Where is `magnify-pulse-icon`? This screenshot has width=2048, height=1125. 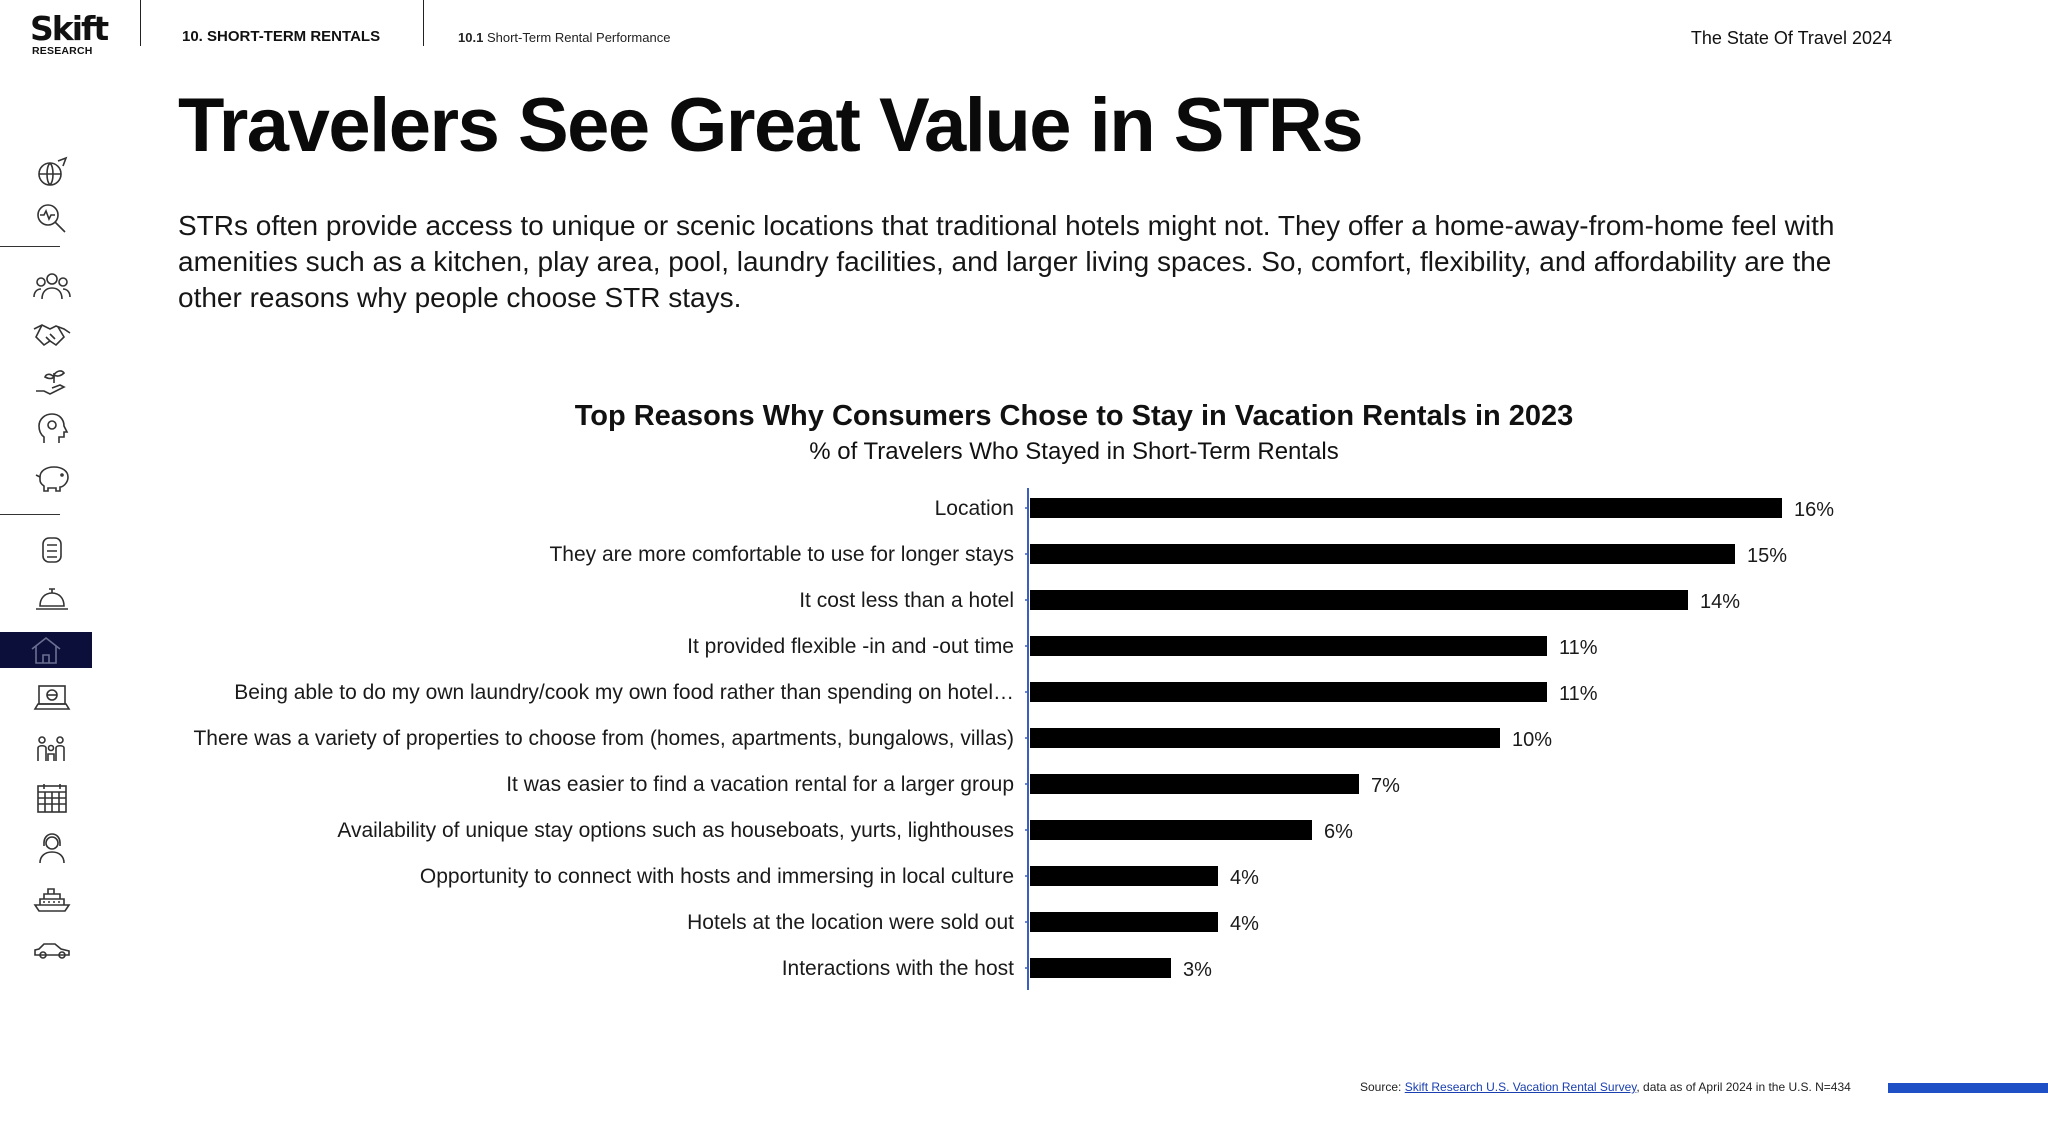
magnify-pulse-icon is located at coordinates (52, 218).